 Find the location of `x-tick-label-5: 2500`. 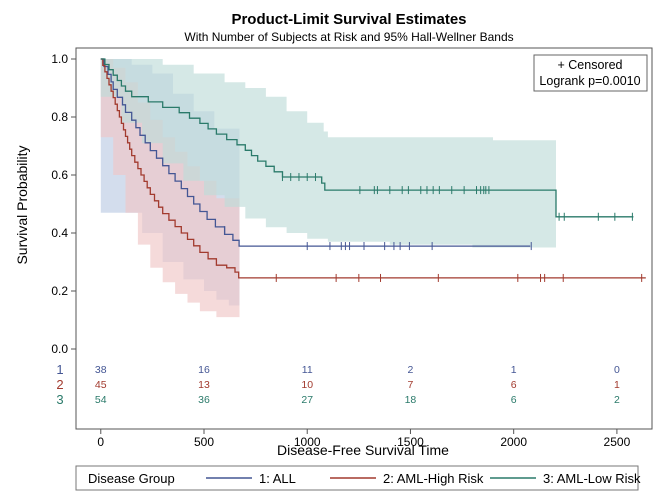

x-tick-label-5: 2500 is located at coordinates (617, 442).